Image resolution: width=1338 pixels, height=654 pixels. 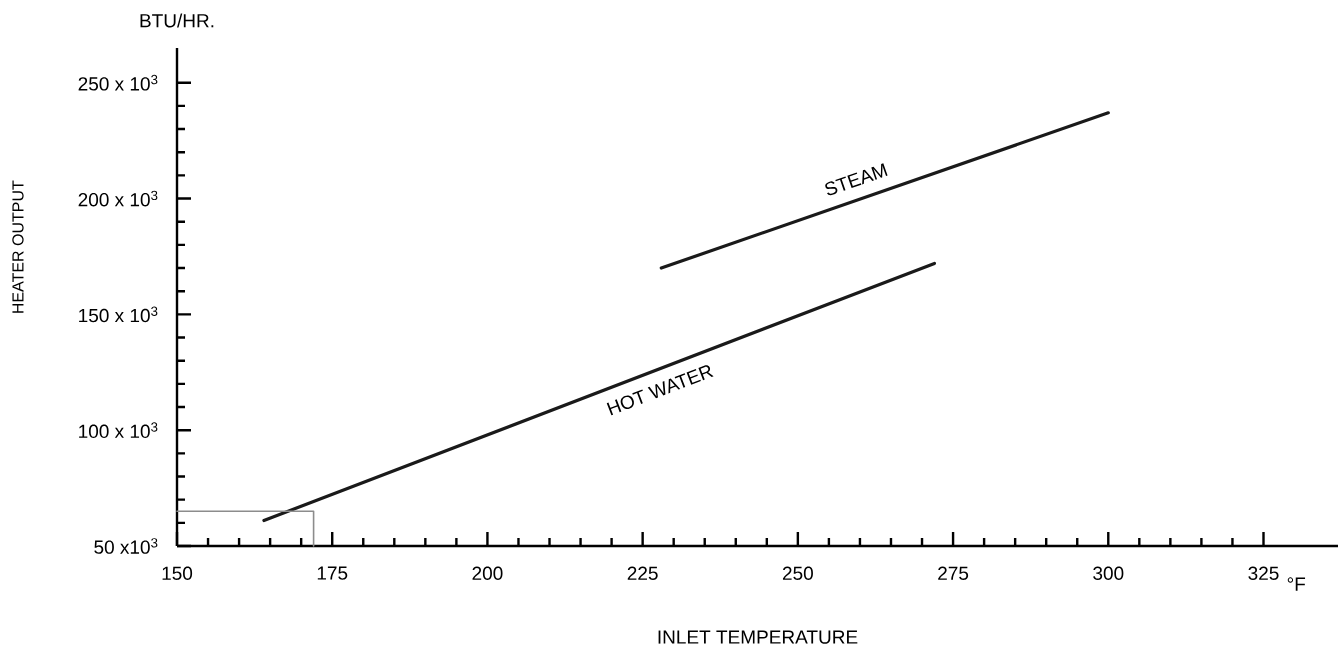 What do you see at coordinates (1263, 573) in the screenshot?
I see `x-tick-label: 325` at bounding box center [1263, 573].